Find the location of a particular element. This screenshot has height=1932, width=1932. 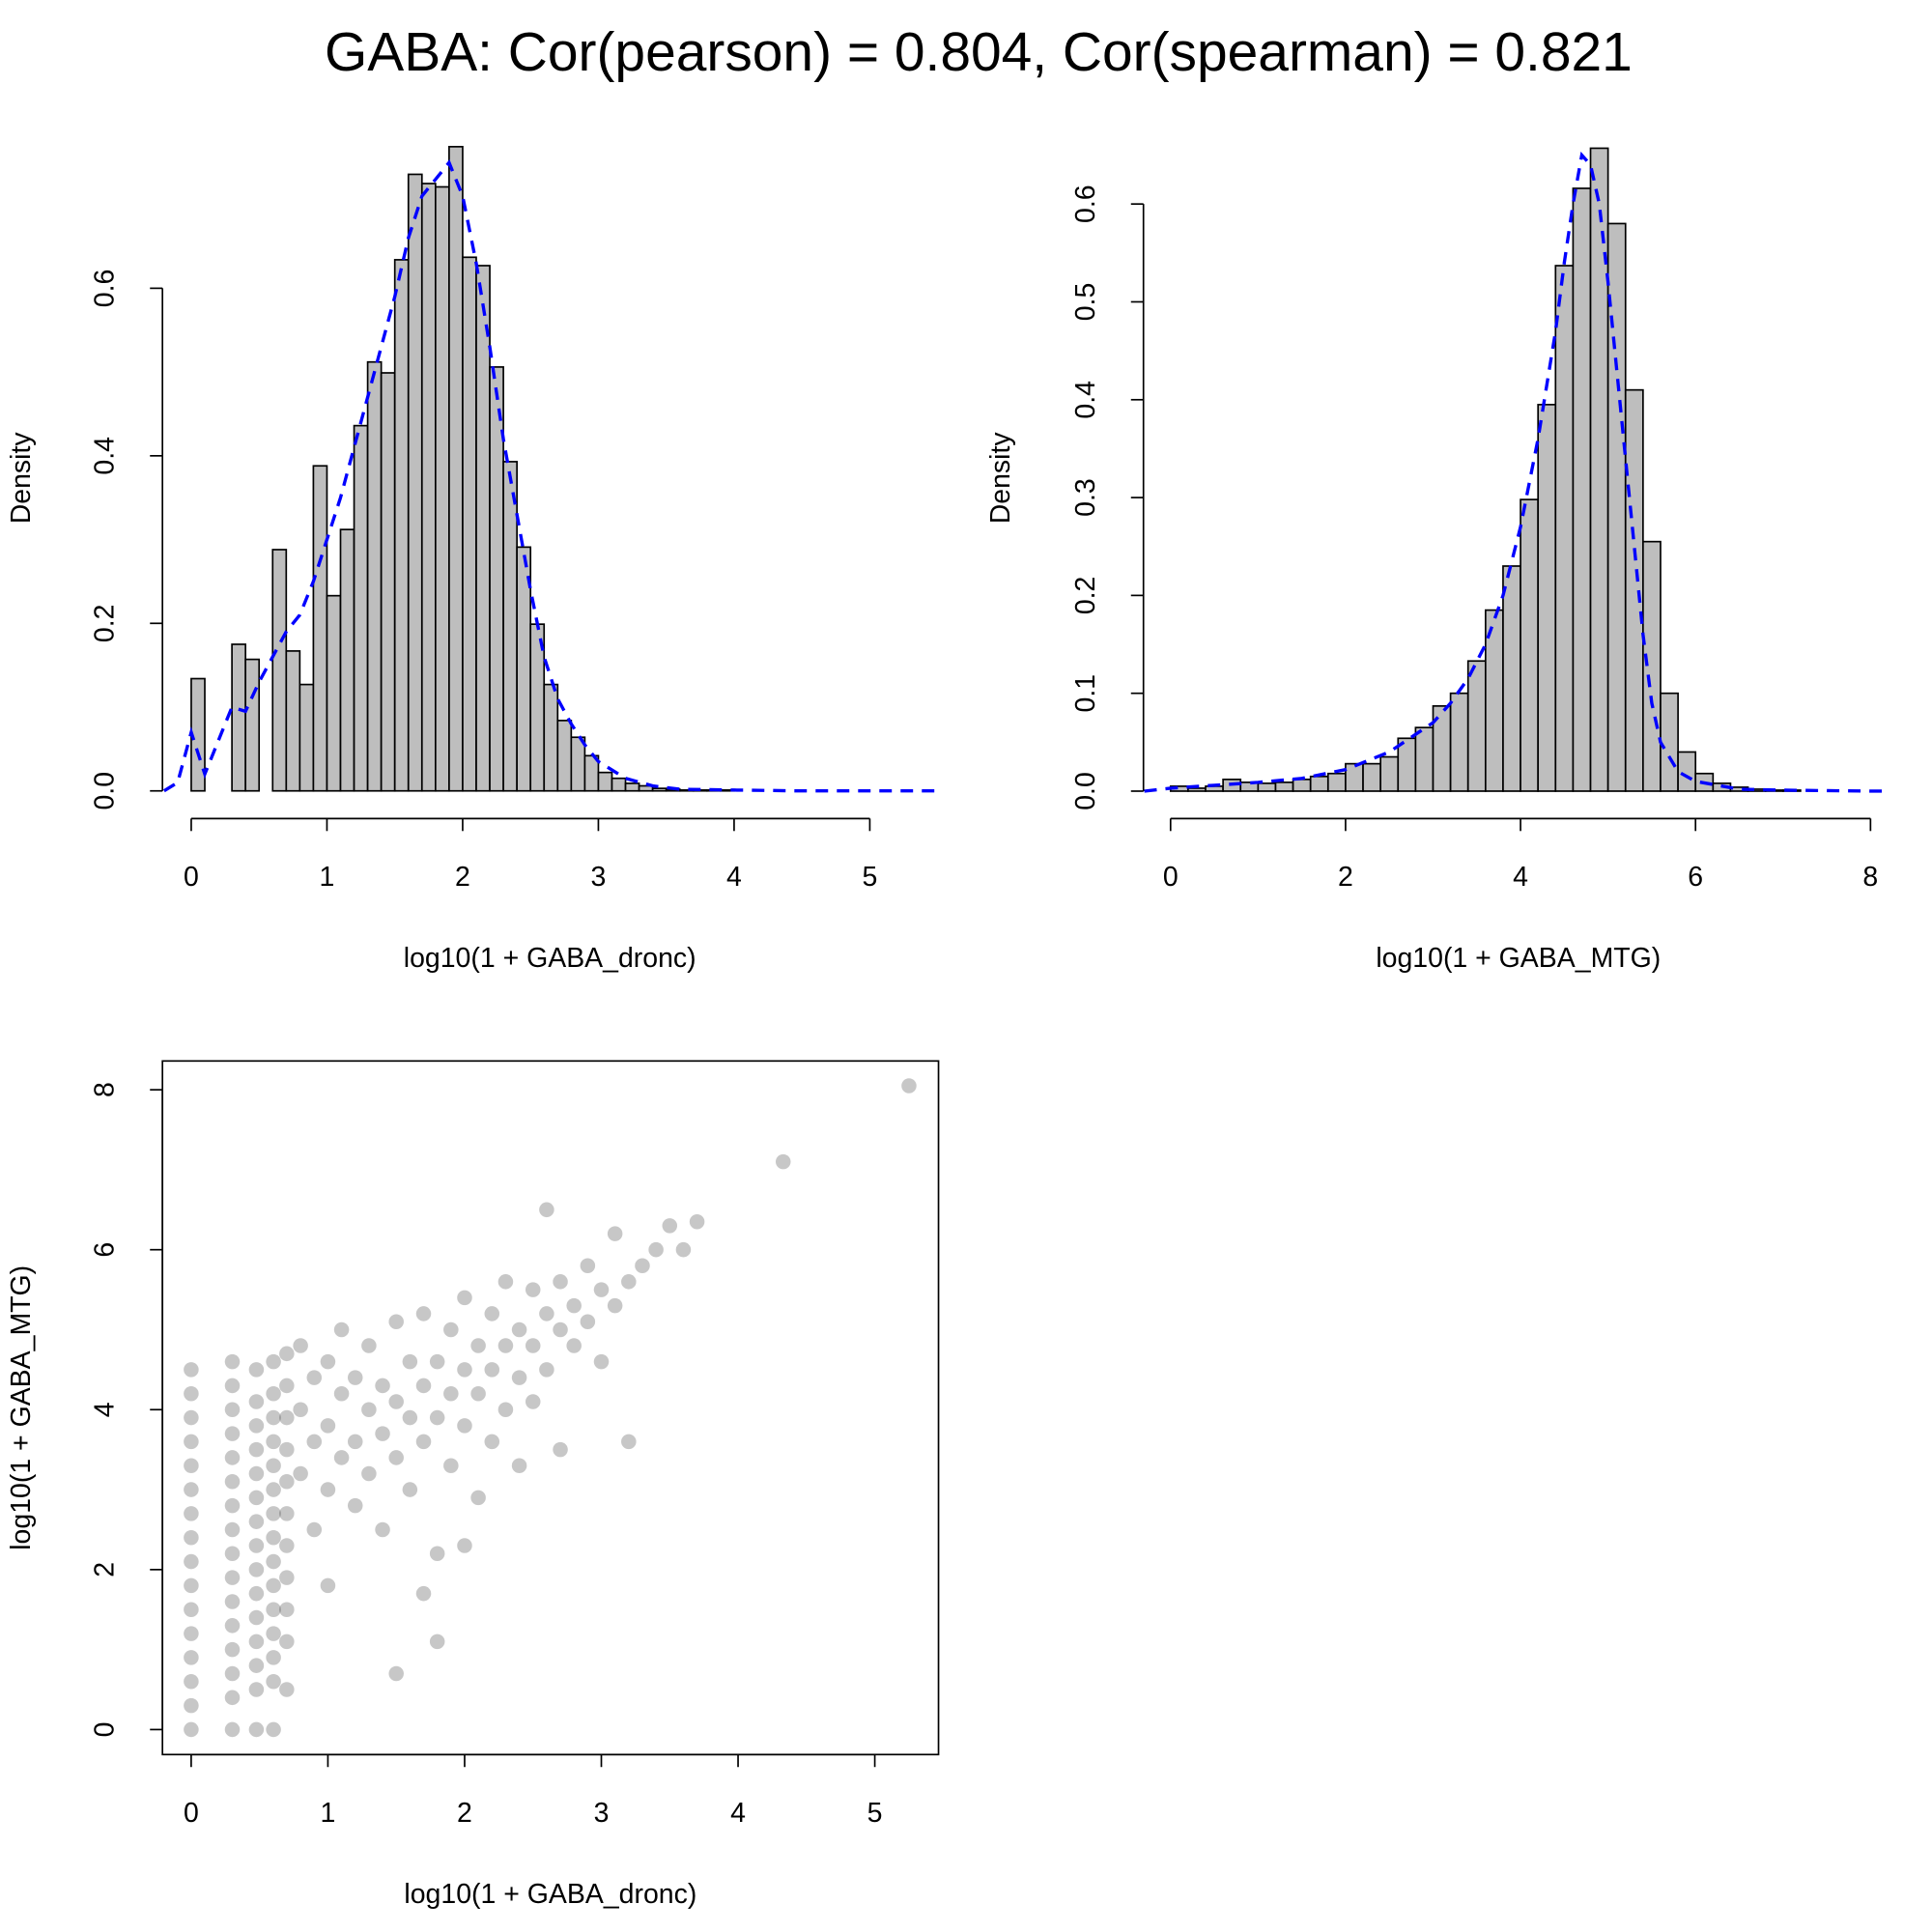

x-axis-title: log10(1 + GABA_MTG) is located at coordinates (1518, 958).